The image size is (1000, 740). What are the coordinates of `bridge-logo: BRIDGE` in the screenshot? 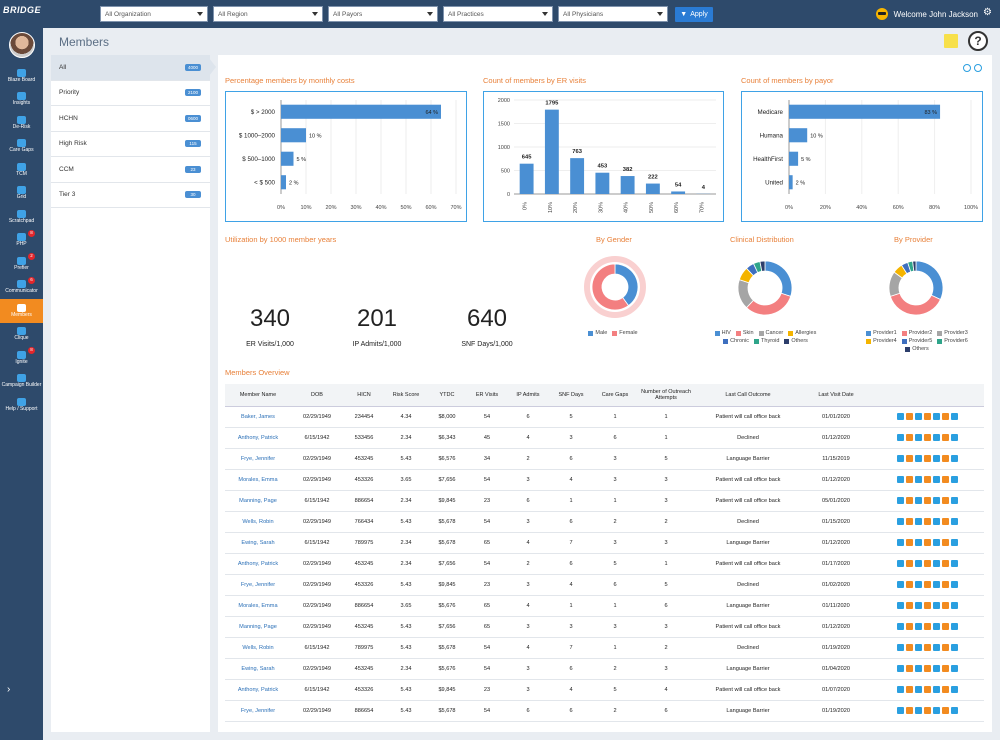 It's located at (21, 10).